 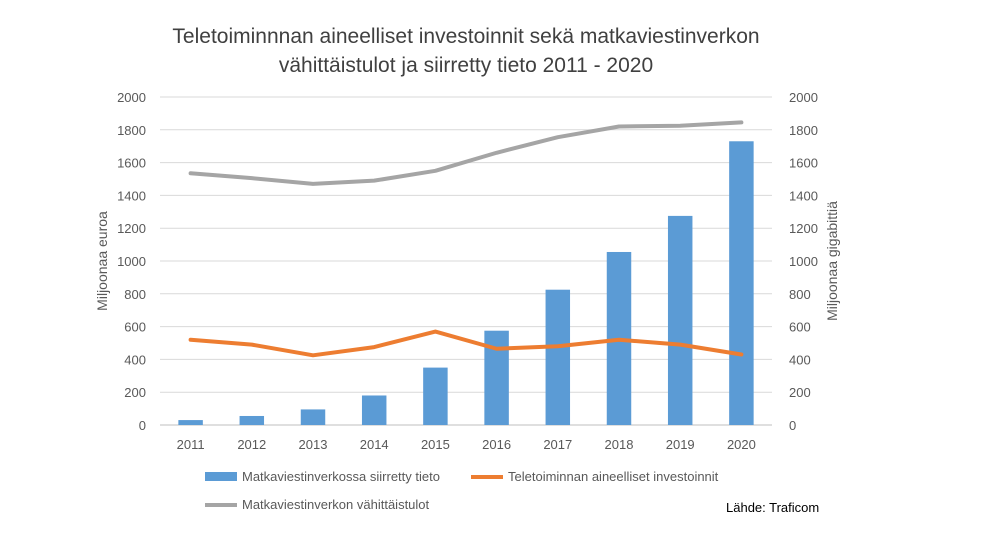 I want to click on left-tick-label: 1200, so click(x=131, y=228).